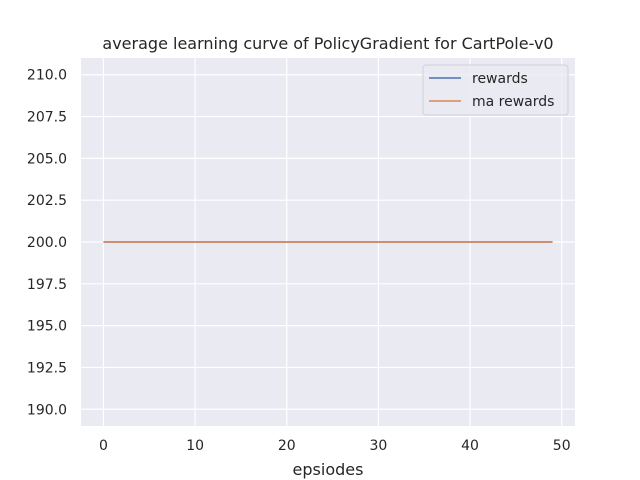  I want to click on x-tick-label: 0, so click(103, 446).